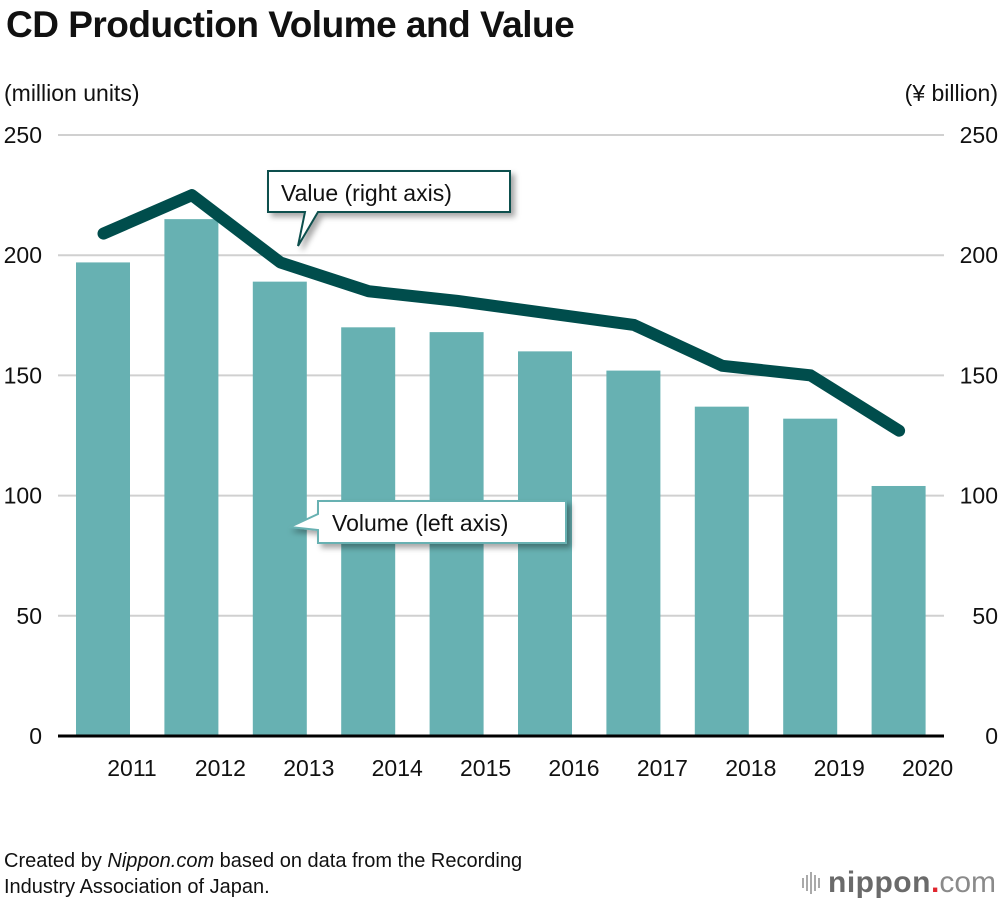 This screenshot has width=1000, height=910. What do you see at coordinates (72, 93) in the screenshot?
I see `left-axis-unit: (million units)` at bounding box center [72, 93].